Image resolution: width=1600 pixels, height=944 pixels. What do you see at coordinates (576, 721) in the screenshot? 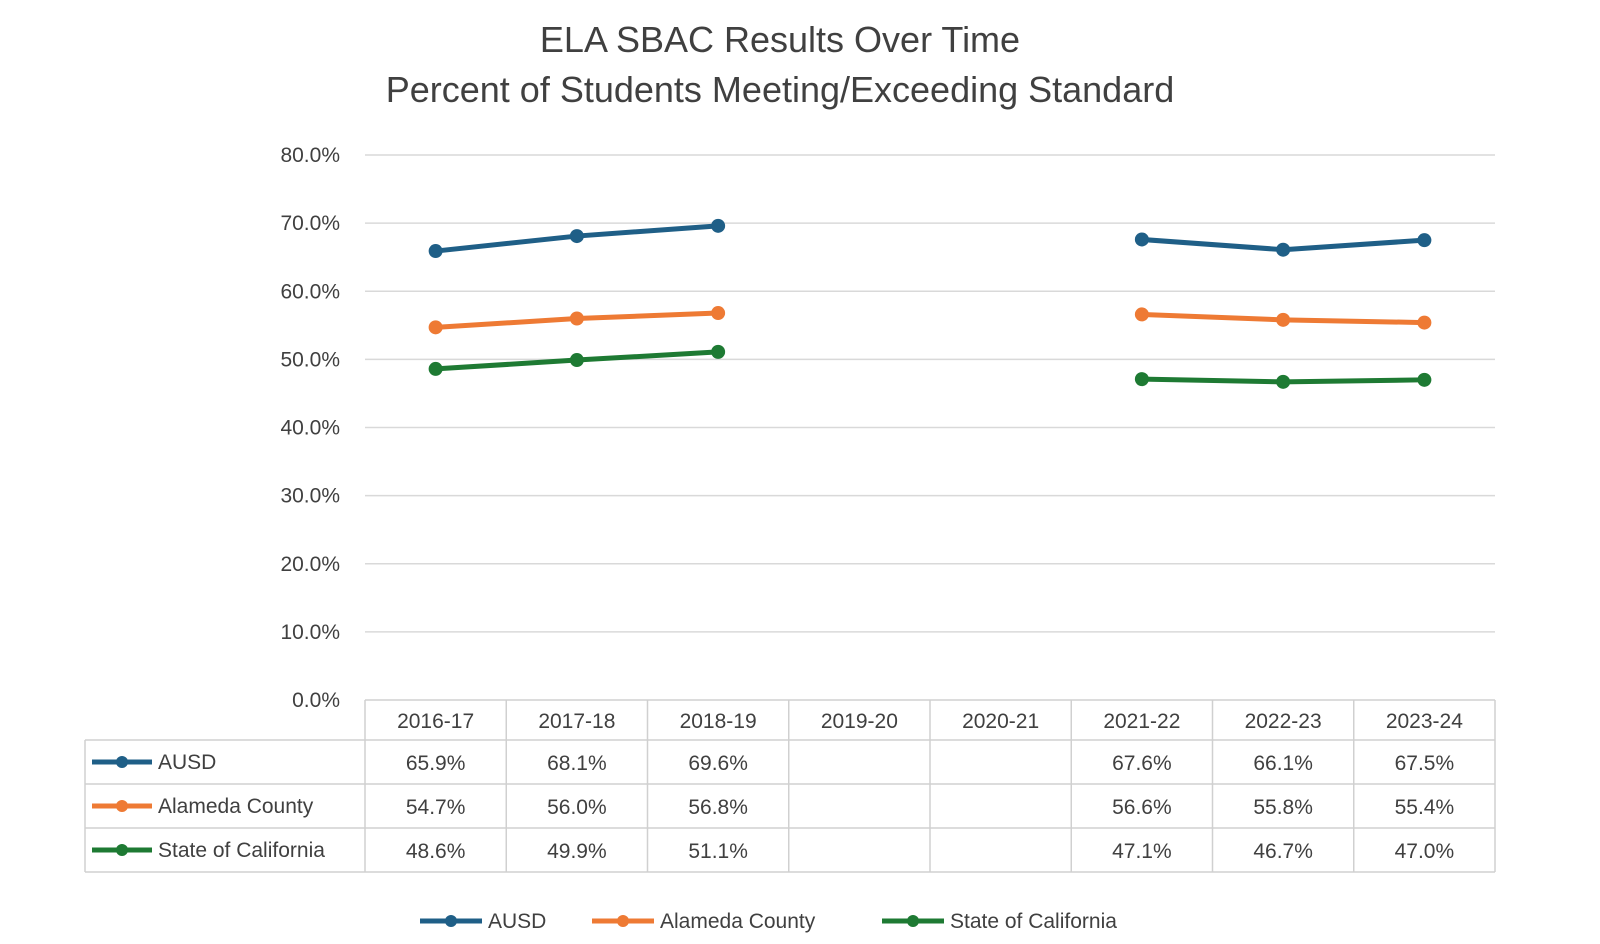
I see `x-category-label: 2017-18` at bounding box center [576, 721].